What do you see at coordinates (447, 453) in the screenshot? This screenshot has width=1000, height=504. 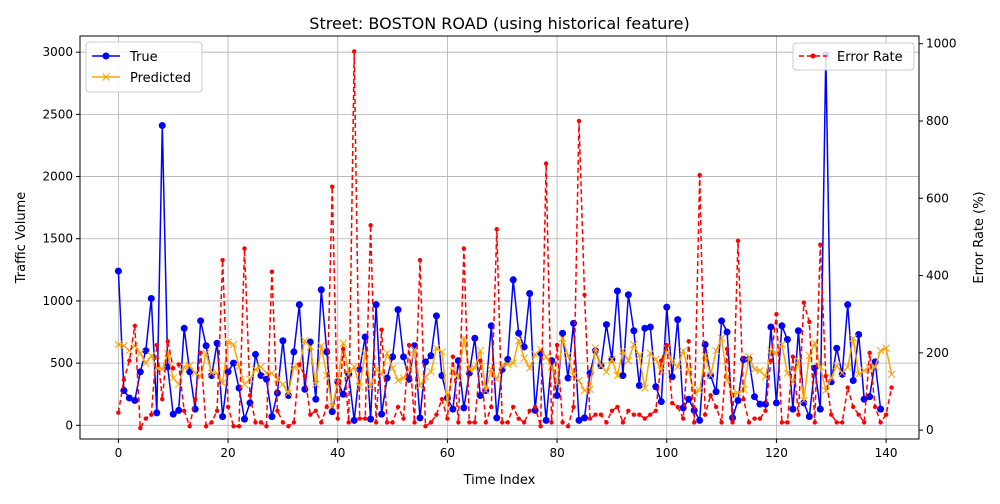 I see `x-tick-label: 60` at bounding box center [447, 453].